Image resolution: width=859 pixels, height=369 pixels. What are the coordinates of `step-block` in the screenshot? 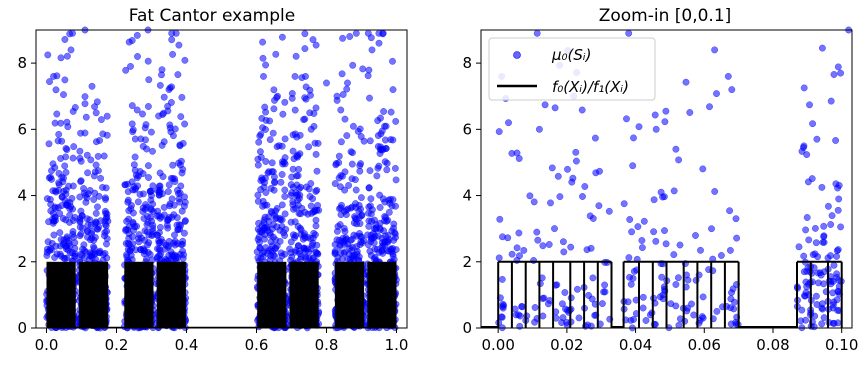 It's located at (139, 294).